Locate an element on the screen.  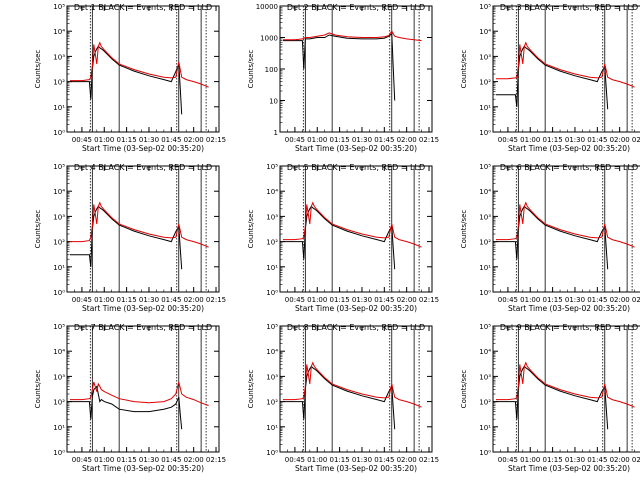
y-tick-label: 1000 is located at coordinates (269, 39).